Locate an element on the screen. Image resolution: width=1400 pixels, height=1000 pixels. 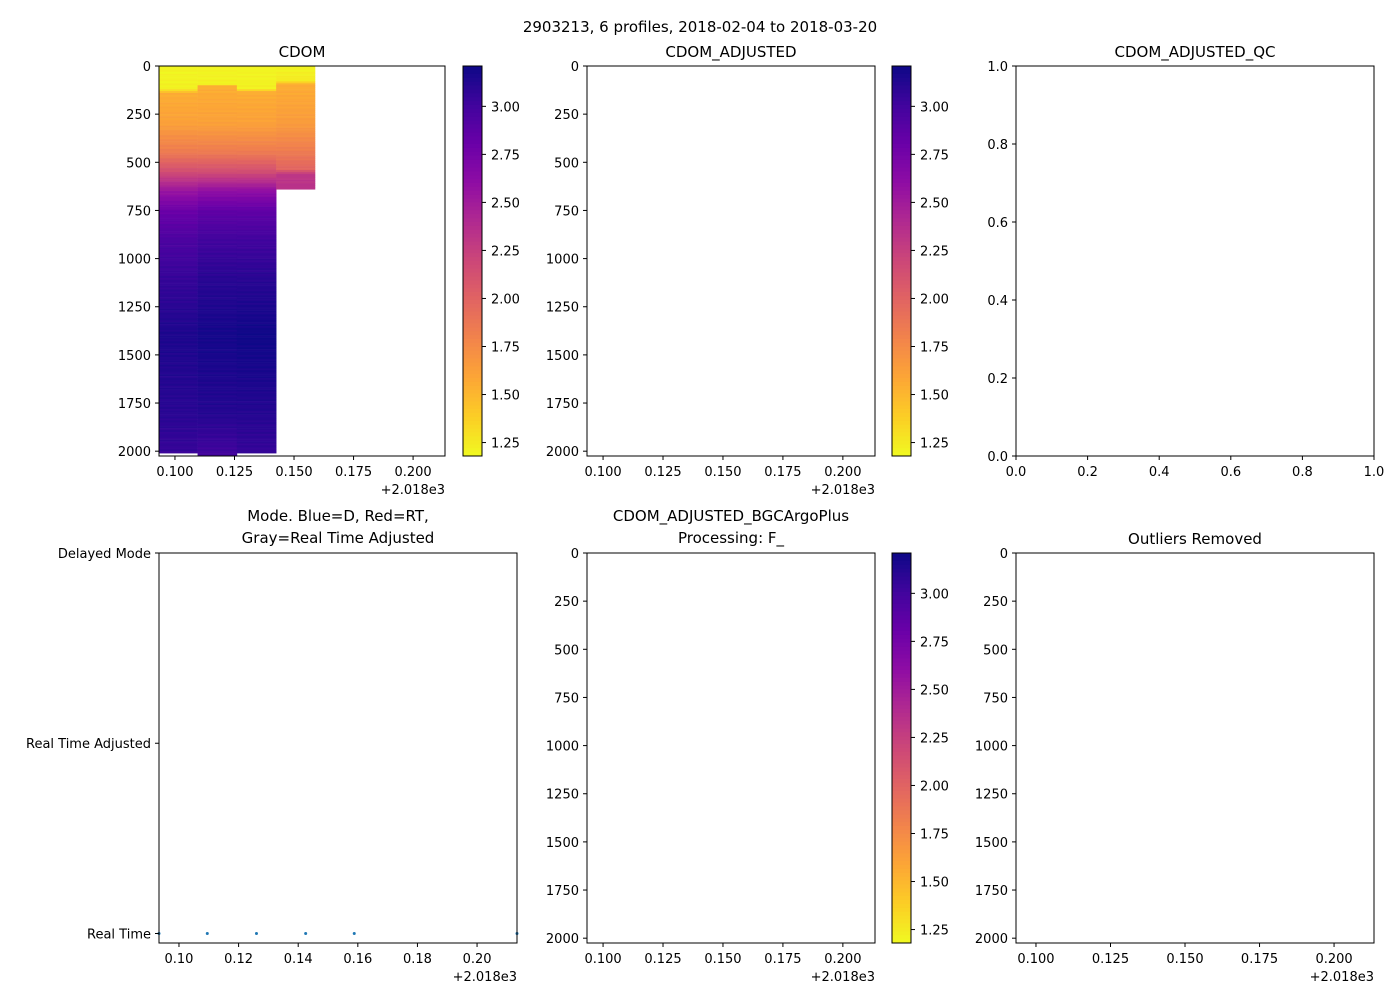
x-tick-label: 0.200 is located at coordinates (412, 472).